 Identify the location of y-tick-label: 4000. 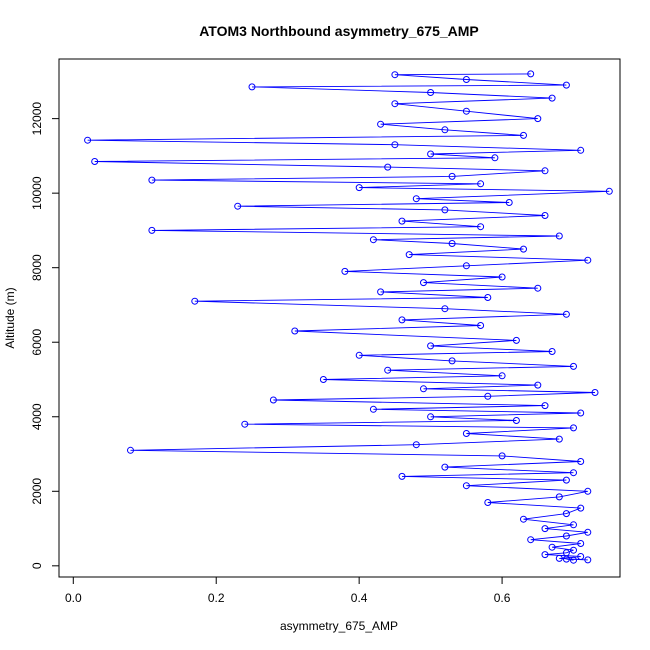
(37, 416).